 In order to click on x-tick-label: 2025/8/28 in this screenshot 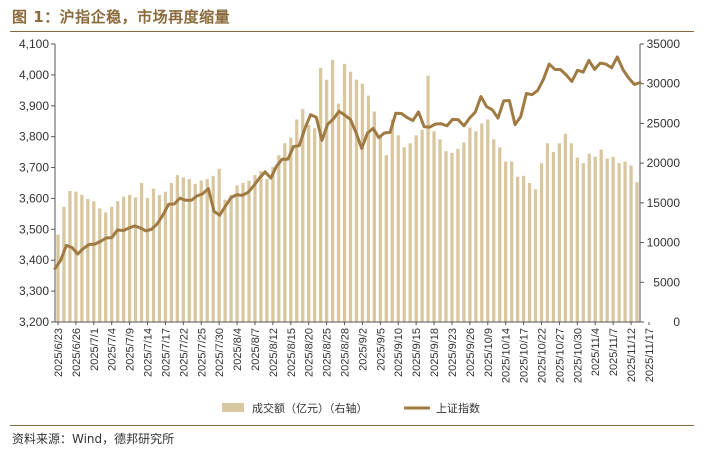, I will do `click(346, 352)`.